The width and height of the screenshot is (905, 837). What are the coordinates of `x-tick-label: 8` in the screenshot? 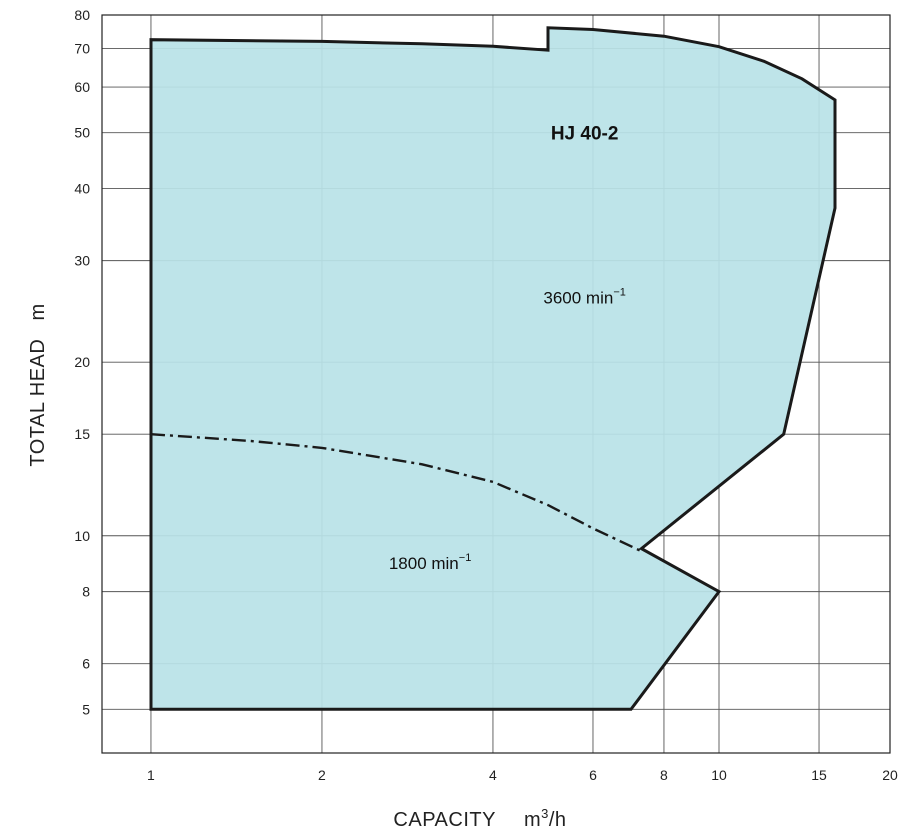 It's located at (664, 775).